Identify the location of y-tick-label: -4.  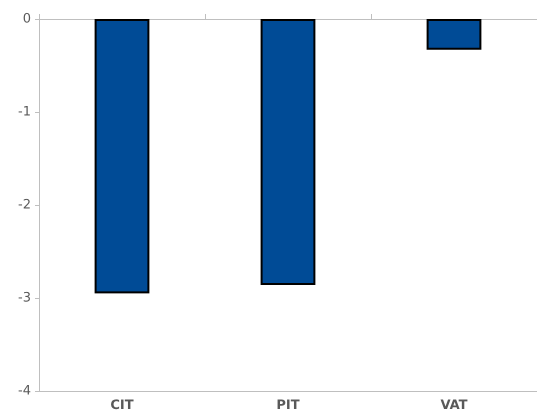
(24, 391).